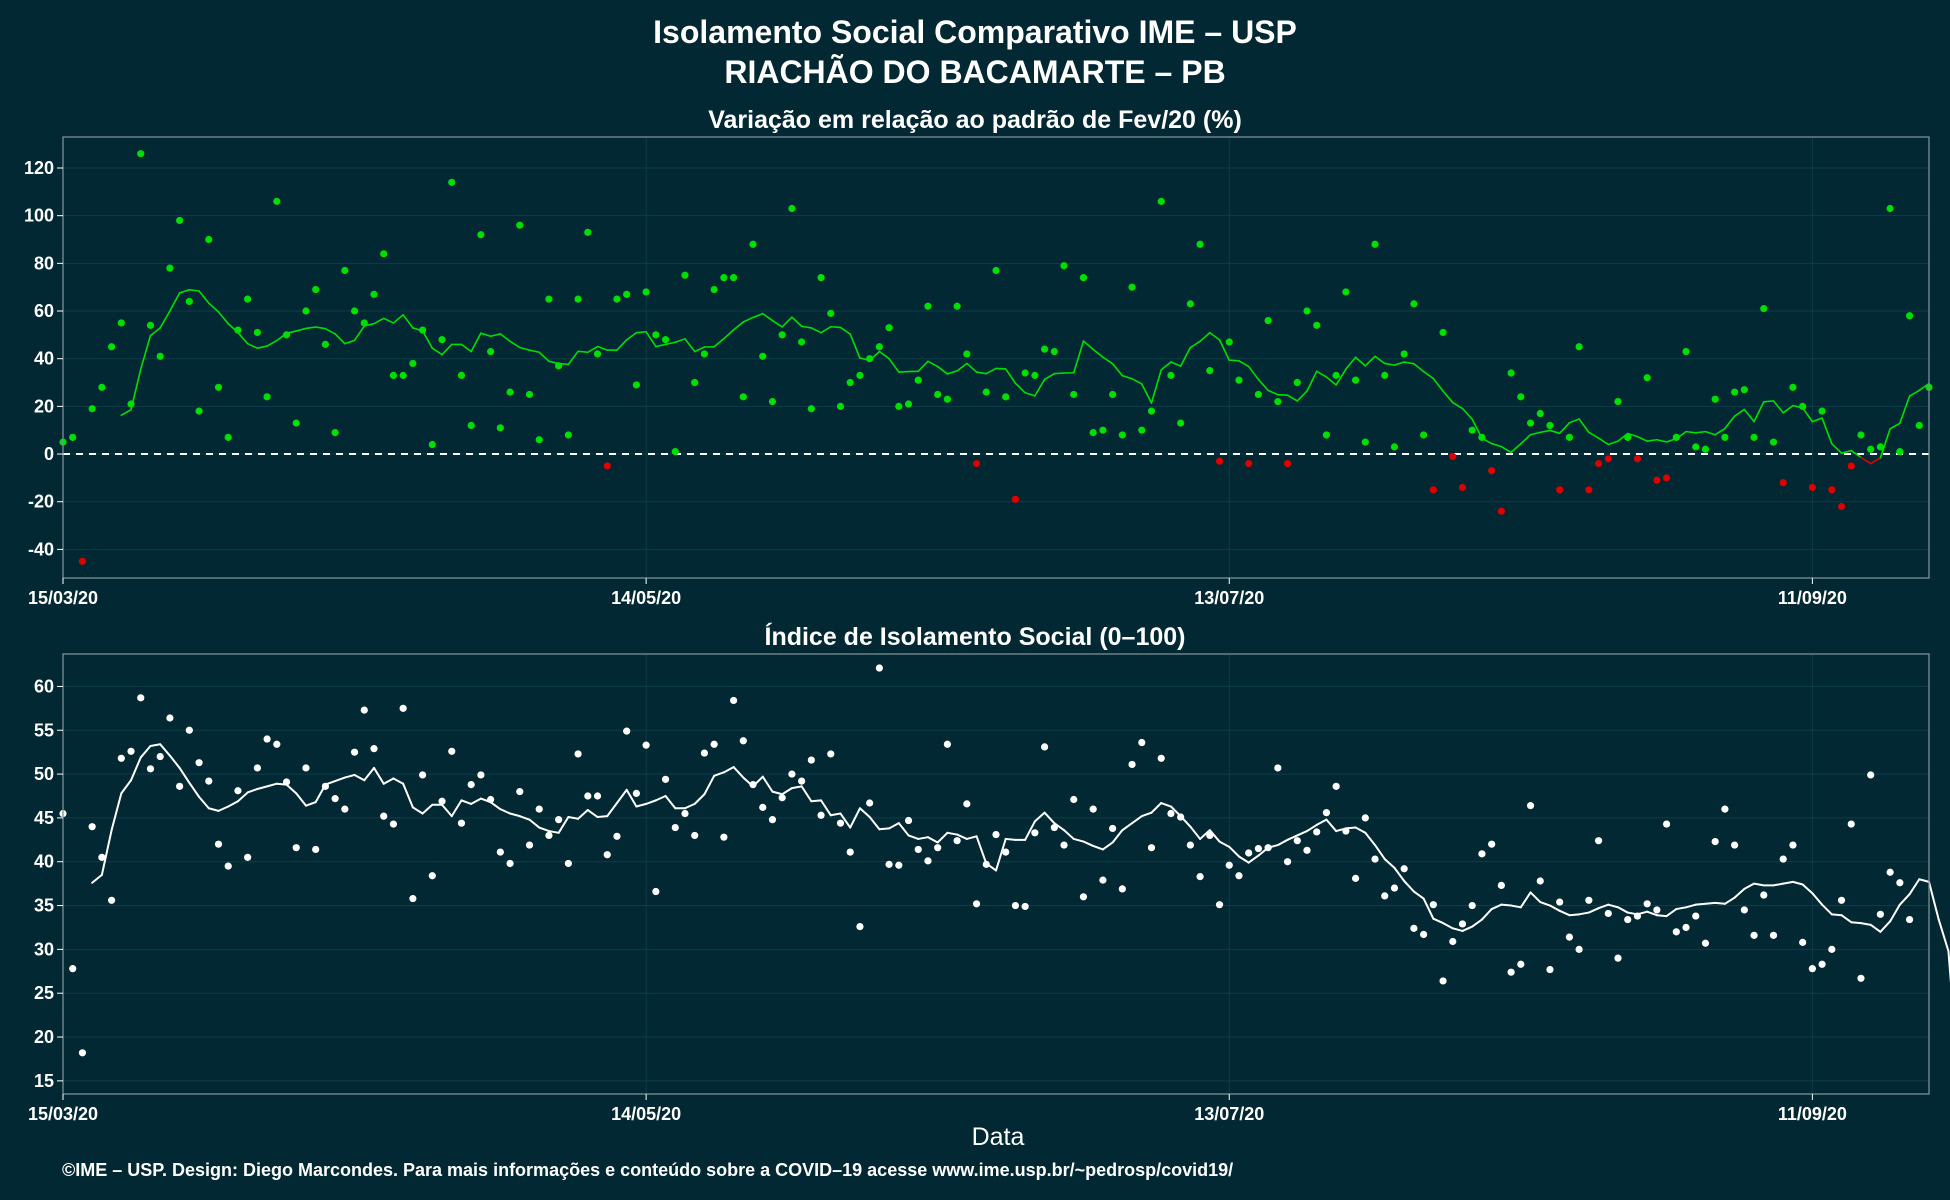  I want to click on x-tick-label: 14/05/20, so click(646, 598).